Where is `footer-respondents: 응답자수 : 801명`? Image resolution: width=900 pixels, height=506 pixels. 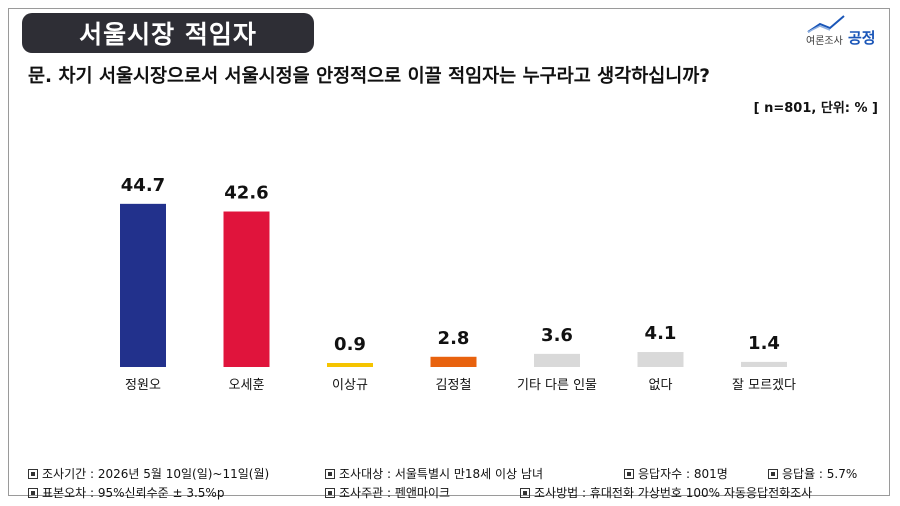 footer-respondents: 응답자수 : 801명 is located at coordinates (683, 474).